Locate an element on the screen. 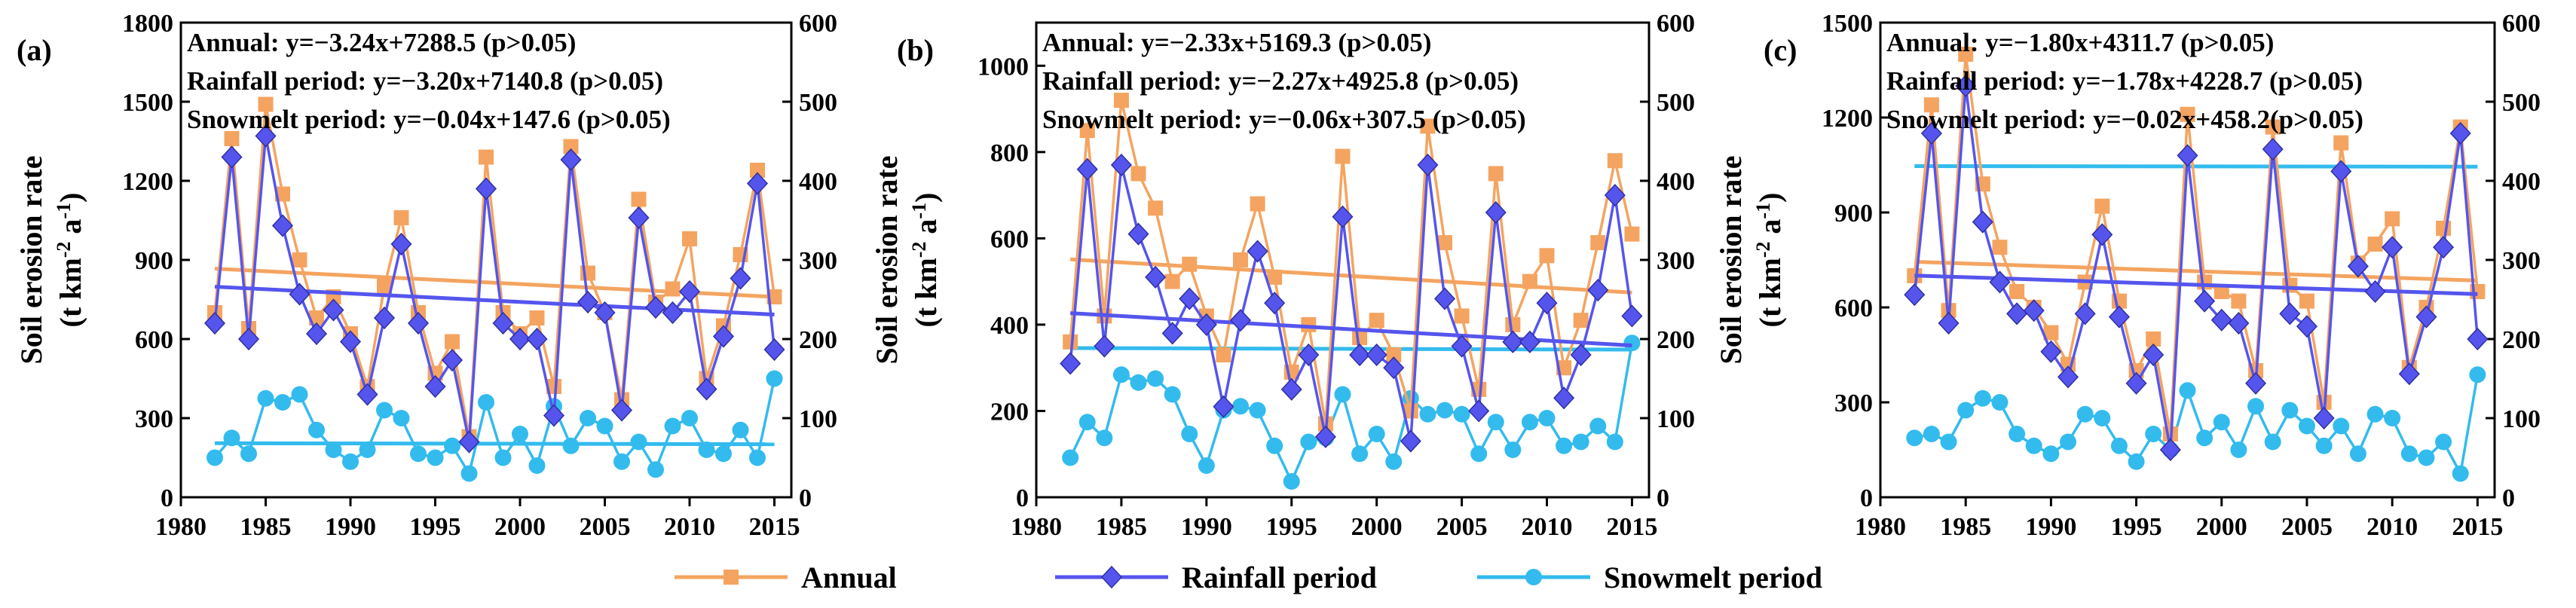  series-snowmelt-period is located at coordinates (1352, 412).